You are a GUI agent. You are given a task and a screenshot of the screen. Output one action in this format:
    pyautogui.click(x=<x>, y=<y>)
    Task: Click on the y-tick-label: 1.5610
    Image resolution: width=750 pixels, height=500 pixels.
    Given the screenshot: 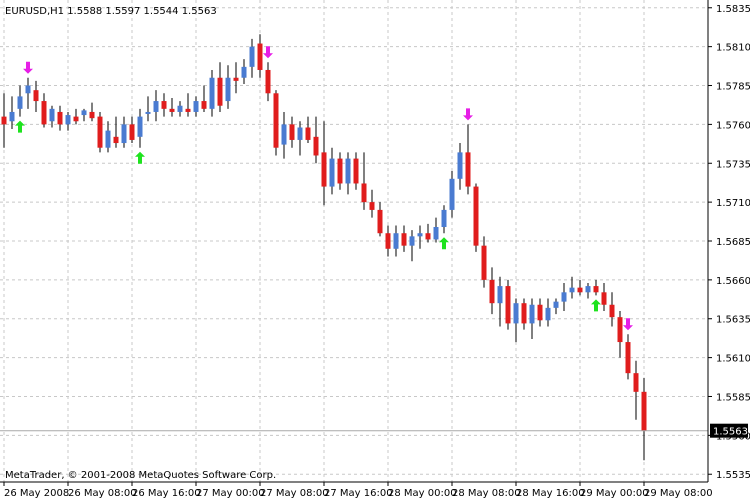 What is the action you would take?
    pyautogui.click(x=733, y=359)
    